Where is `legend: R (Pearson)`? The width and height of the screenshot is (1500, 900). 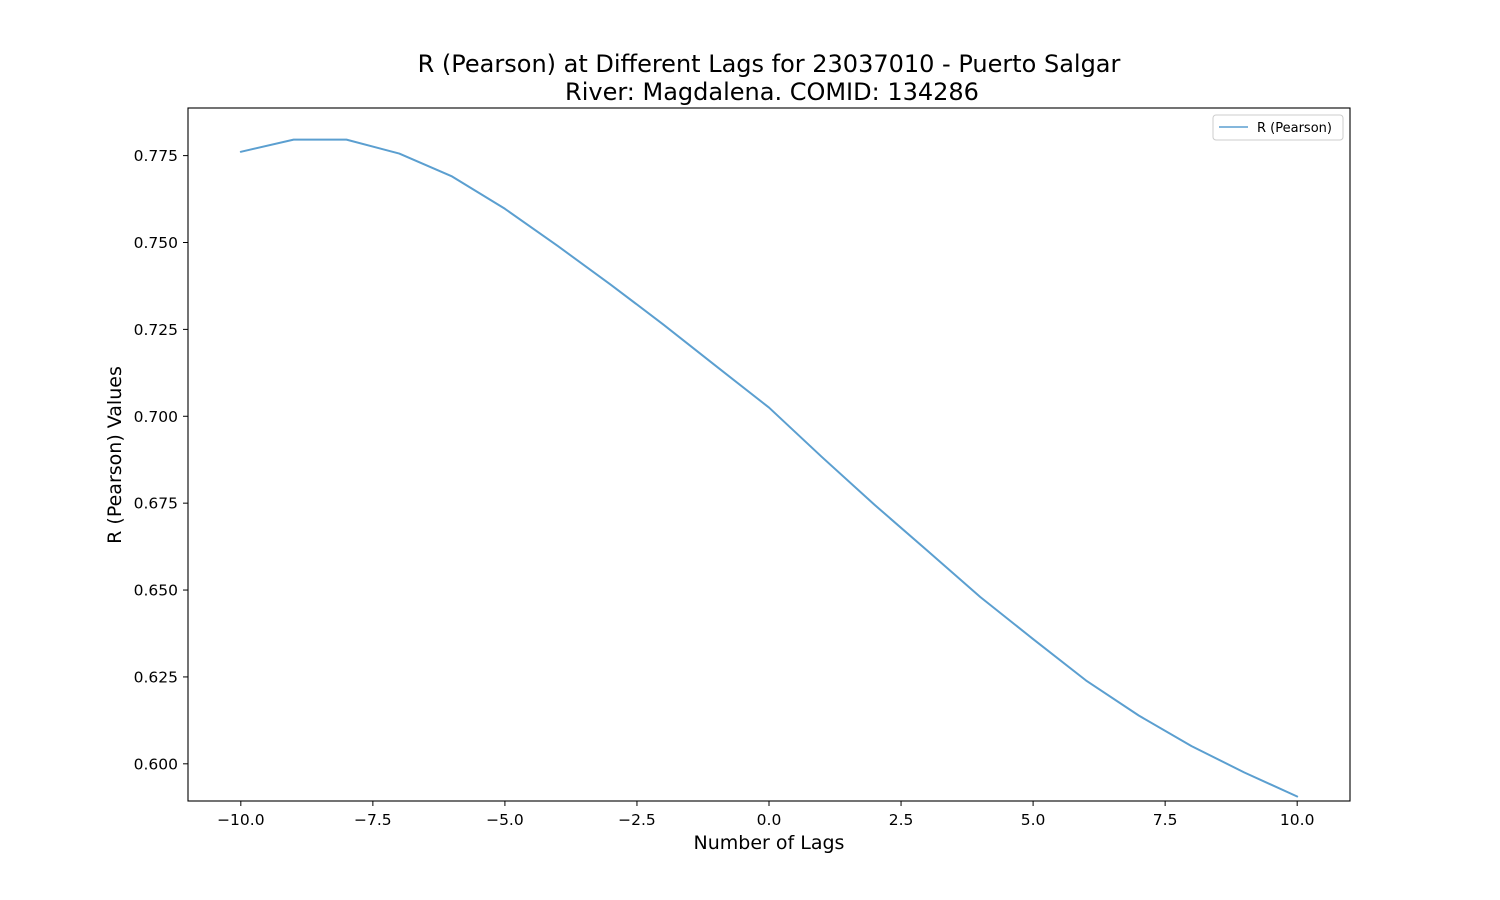 legend: R (Pearson) is located at coordinates (1278, 127).